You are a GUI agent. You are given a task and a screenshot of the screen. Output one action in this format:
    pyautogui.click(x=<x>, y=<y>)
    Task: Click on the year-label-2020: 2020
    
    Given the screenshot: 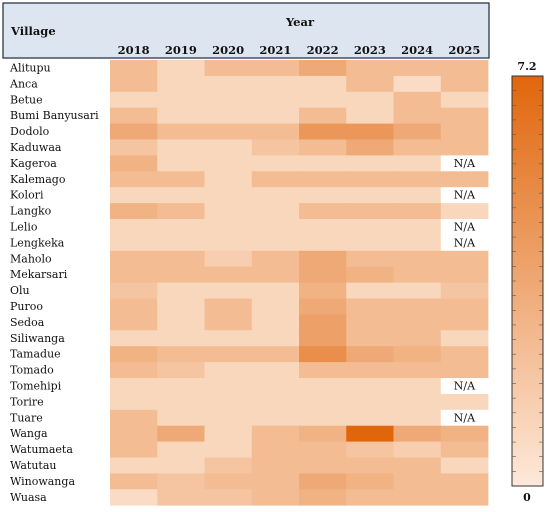 What is the action you would take?
    pyautogui.click(x=228, y=50)
    